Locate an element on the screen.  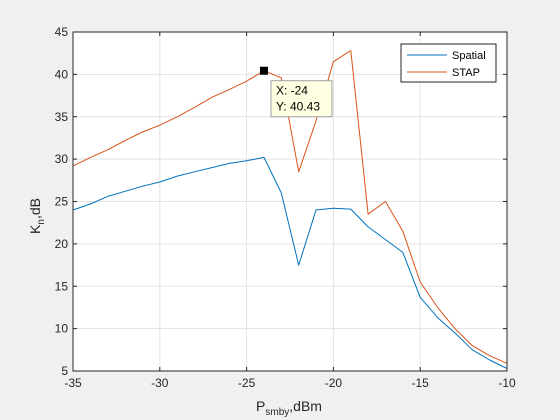
y-tick-label: 30 is located at coordinates (62, 159).